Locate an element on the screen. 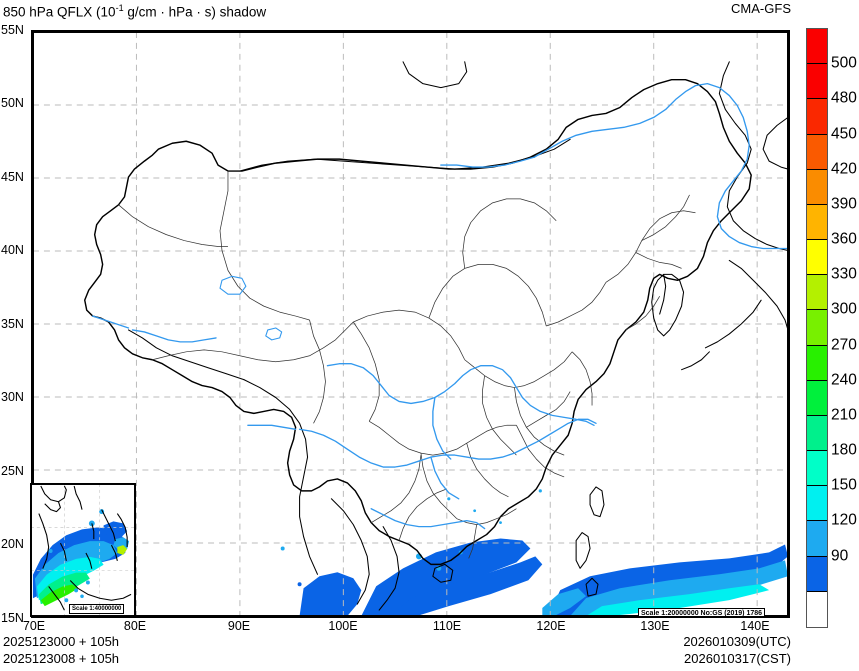  shade-philippine-max is located at coordinates (678, 600).